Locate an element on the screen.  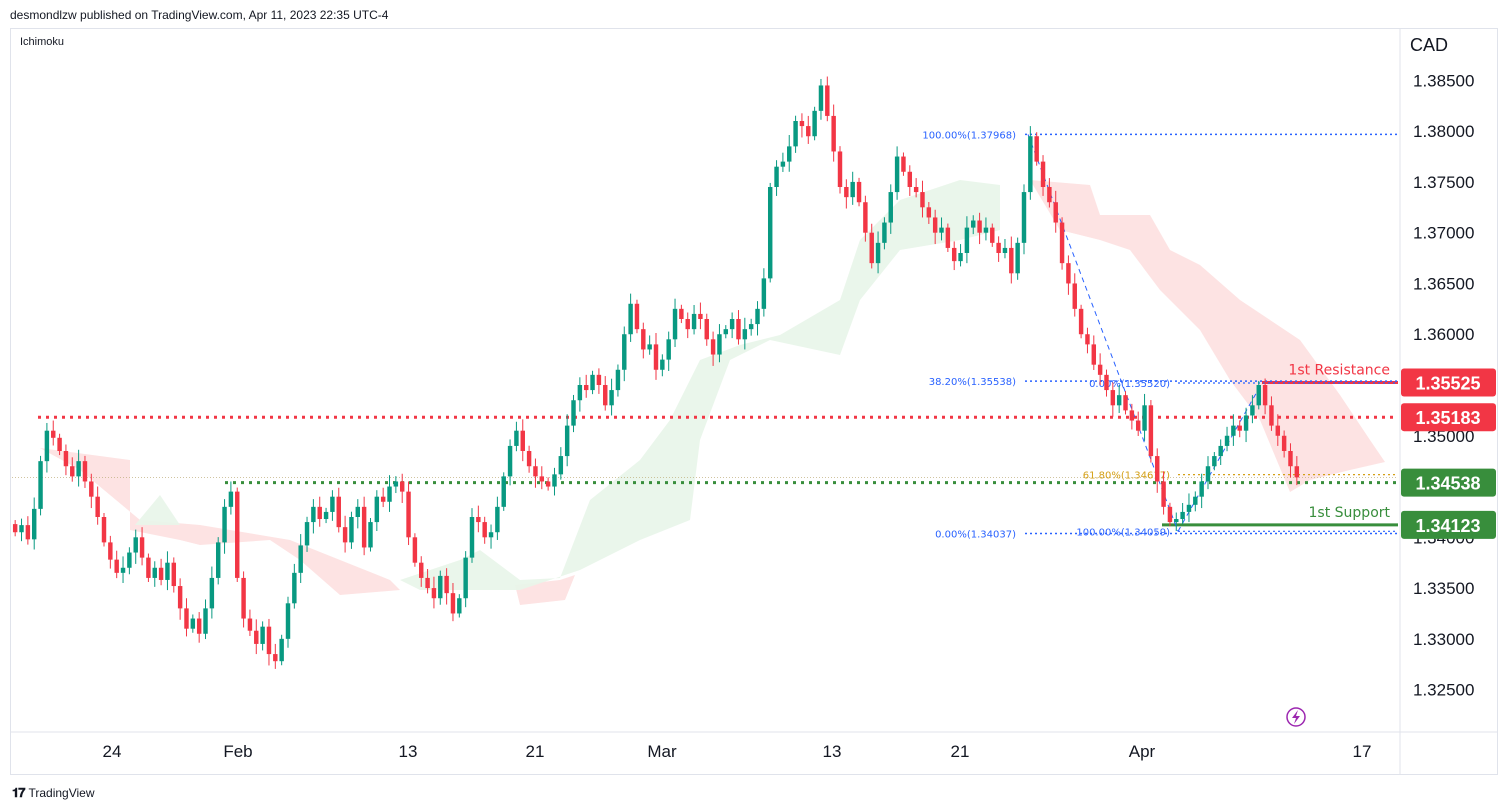
svg-text: 1.34538 is located at coordinates (1447, 484).